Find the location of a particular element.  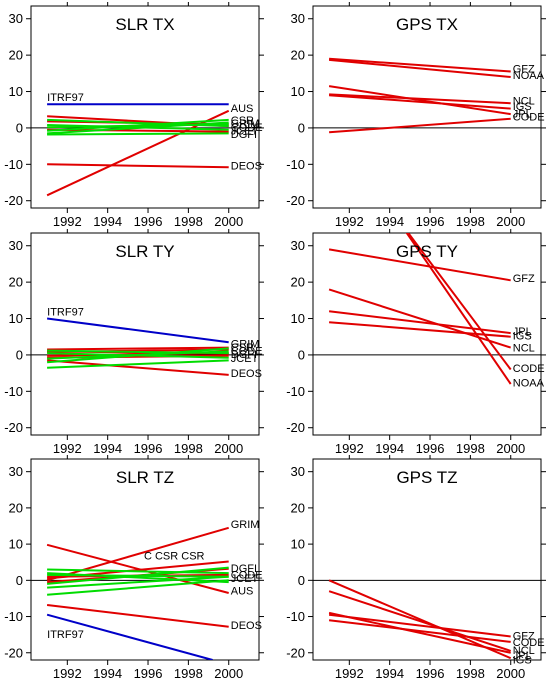

series-label-jpl: JPL is located at coordinates (522, 656).